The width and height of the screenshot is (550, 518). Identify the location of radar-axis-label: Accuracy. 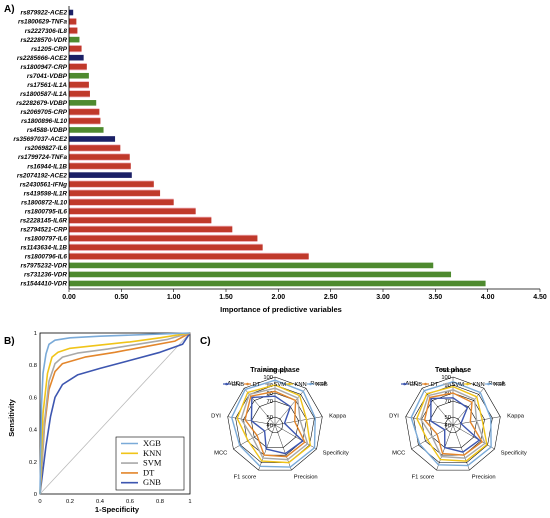
(453, 371).